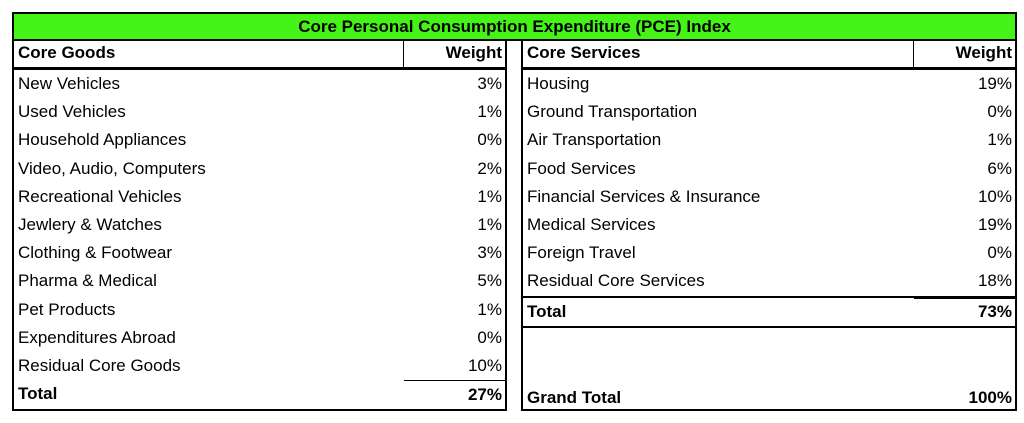  Describe the element at coordinates (112, 168) in the screenshot. I see `item-name: Video, Audio, Computers` at that location.